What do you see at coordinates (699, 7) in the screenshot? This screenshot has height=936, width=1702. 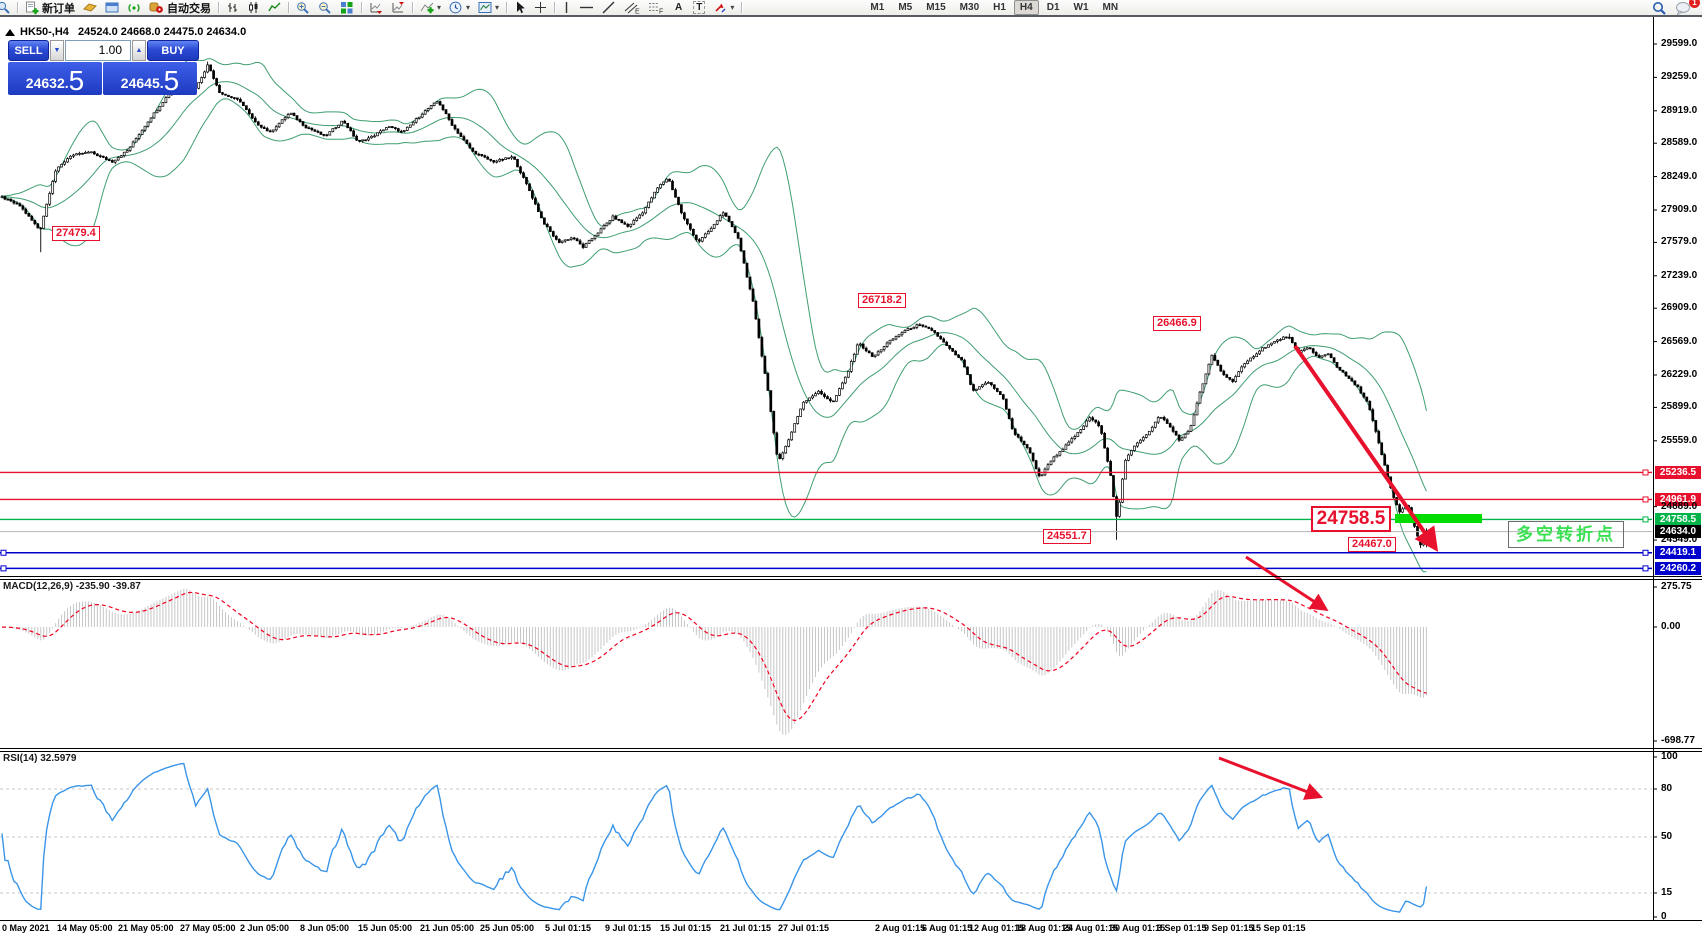 I see `text-label-tool: T` at bounding box center [699, 7].